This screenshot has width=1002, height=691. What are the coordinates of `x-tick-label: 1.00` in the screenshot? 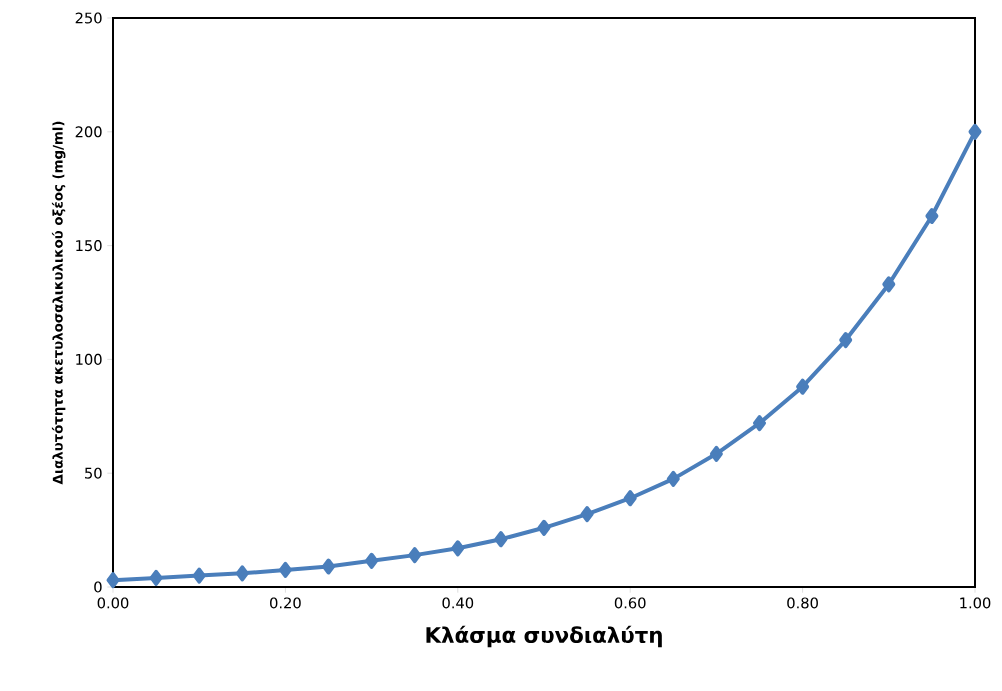 It's located at (975, 603).